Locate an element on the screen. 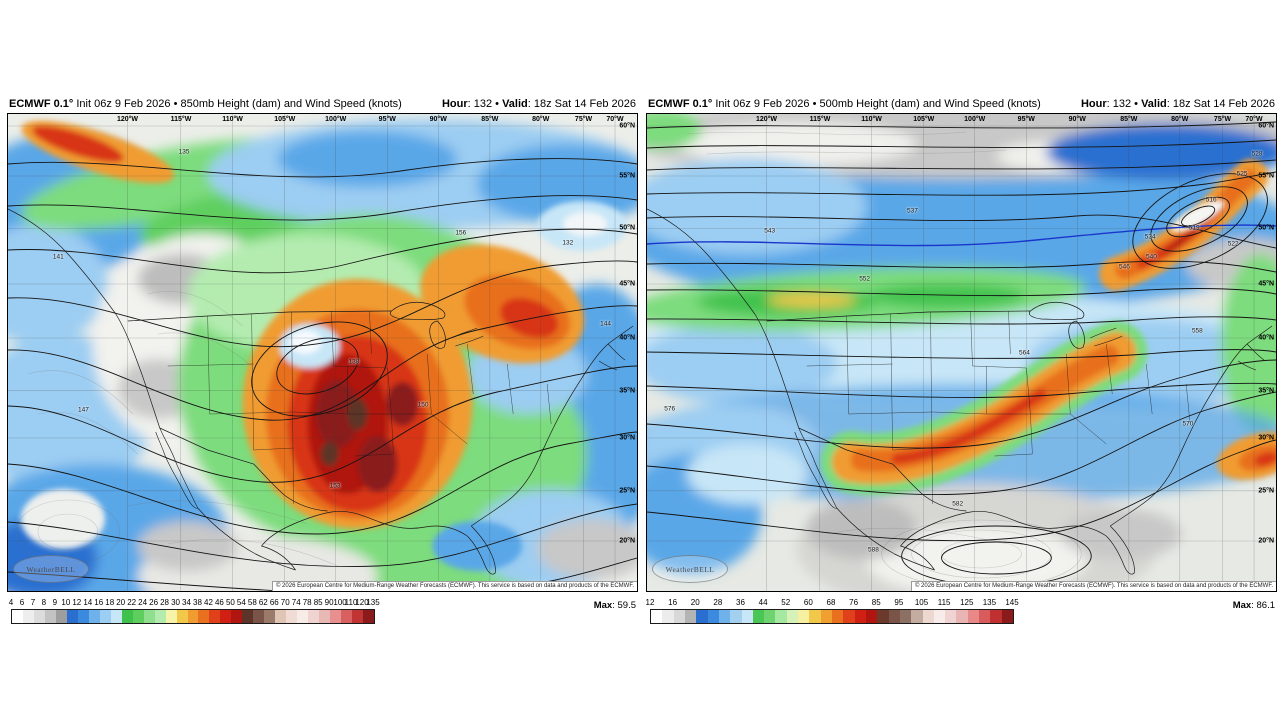 The image size is (1280, 720). colorbar-tick: 6 is located at coordinates (22, 602).